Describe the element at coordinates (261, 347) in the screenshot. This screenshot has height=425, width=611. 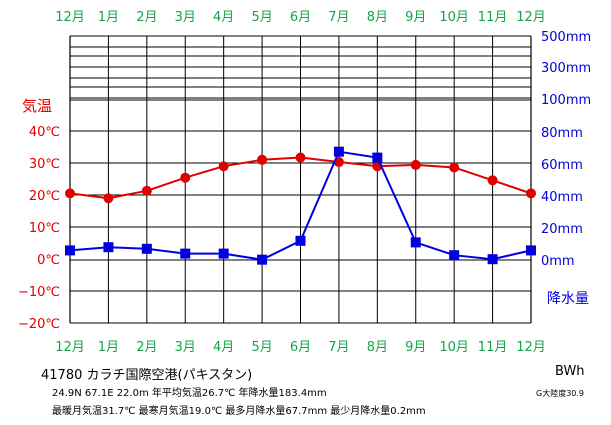
I see `month-label-bottom: 5月` at that location.